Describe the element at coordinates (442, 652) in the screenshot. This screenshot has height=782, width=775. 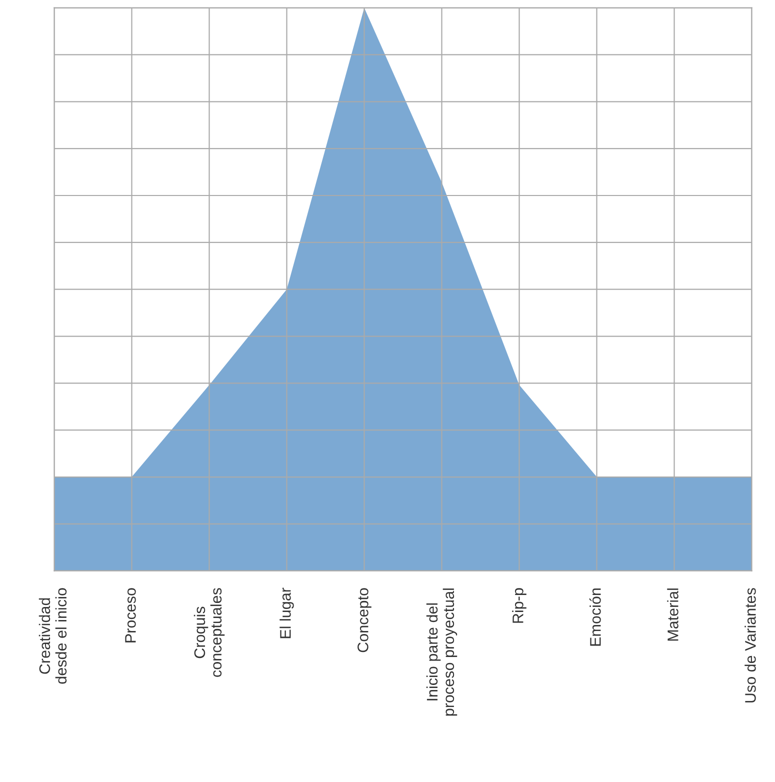
I see `x-tick-label: Inicio parte del proceso proyectual` at that location.